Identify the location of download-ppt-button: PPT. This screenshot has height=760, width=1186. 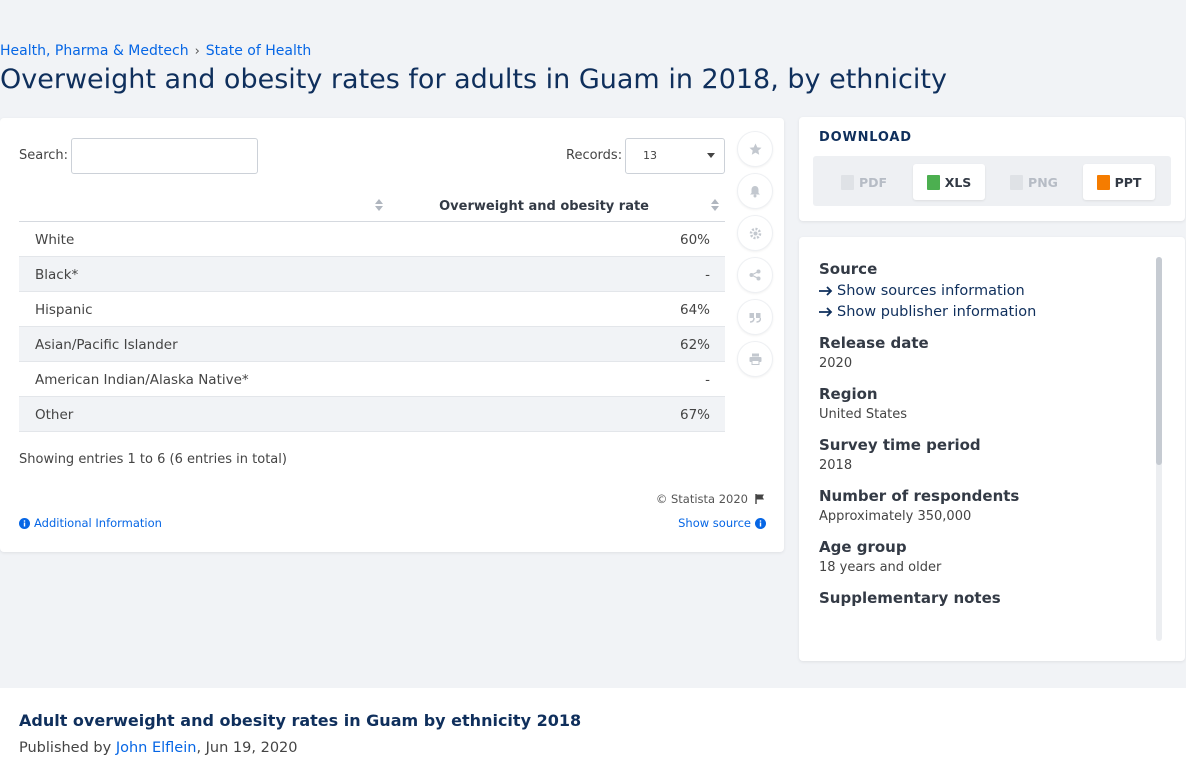
(1119, 182).